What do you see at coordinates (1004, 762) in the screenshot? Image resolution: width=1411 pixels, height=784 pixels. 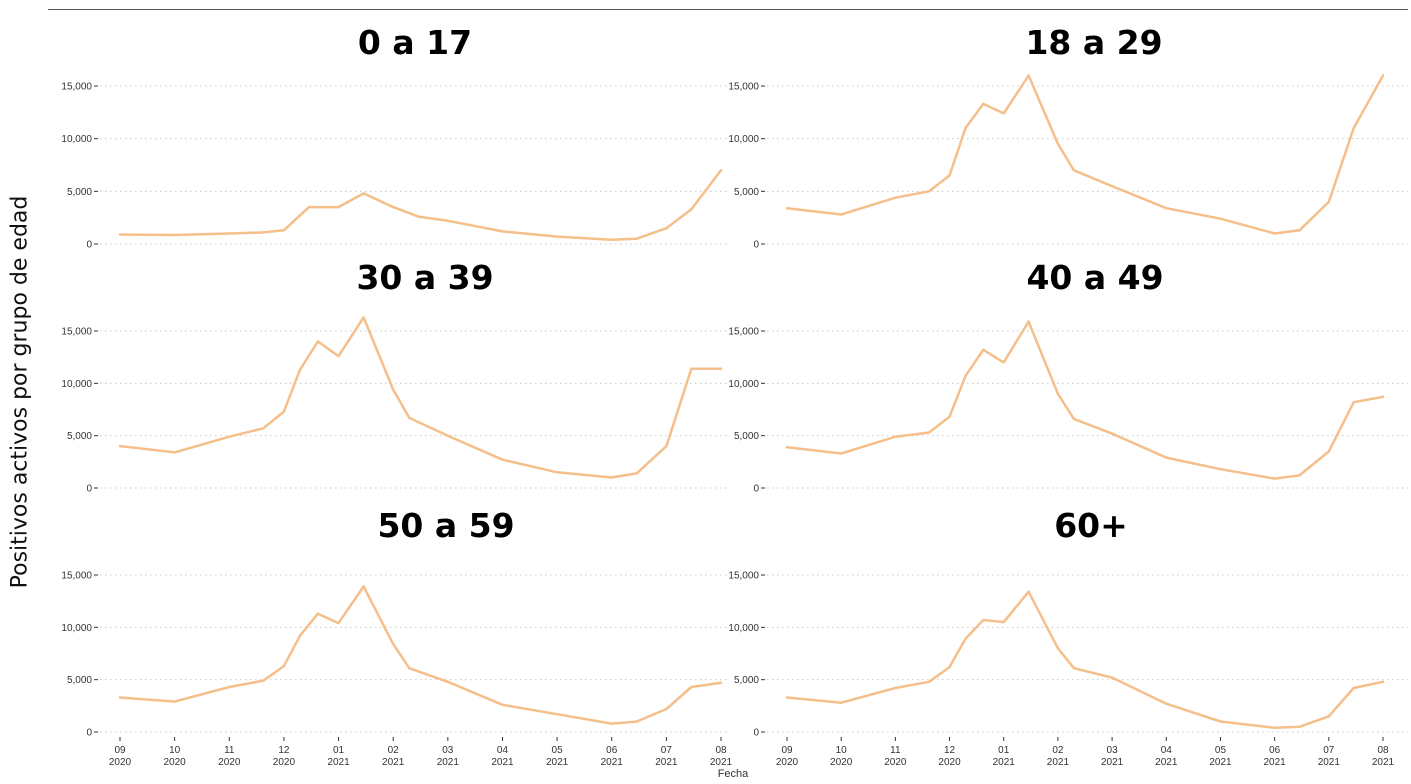 I see `x-tick-year-5-4: 2021` at bounding box center [1004, 762].